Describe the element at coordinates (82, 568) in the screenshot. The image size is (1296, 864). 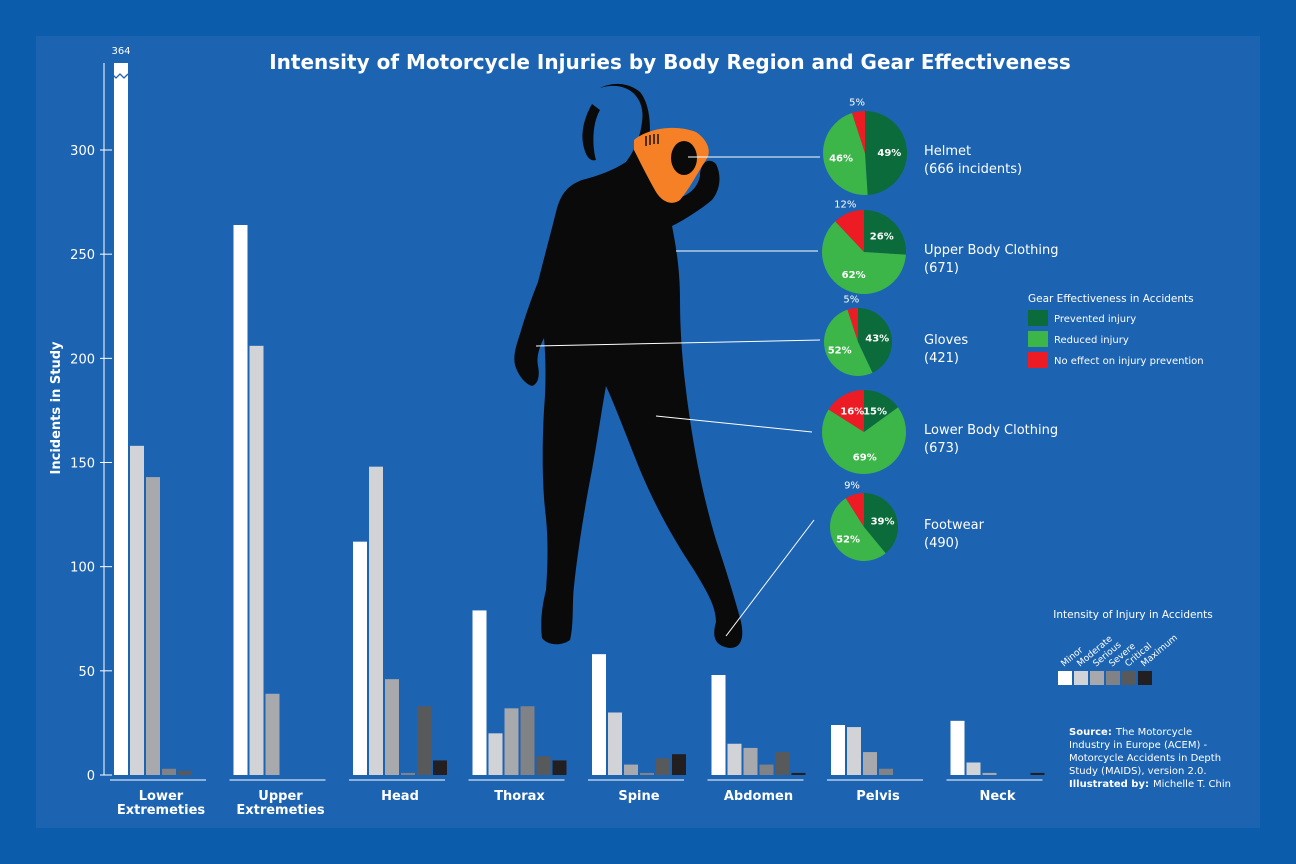
I see `y-tick-label: 100` at that location.